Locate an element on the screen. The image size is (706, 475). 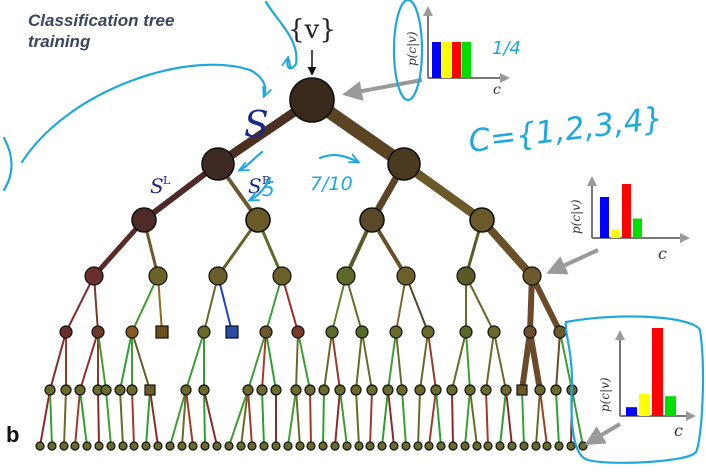
annotation-arrow-left-child is located at coordinates (251, 161).